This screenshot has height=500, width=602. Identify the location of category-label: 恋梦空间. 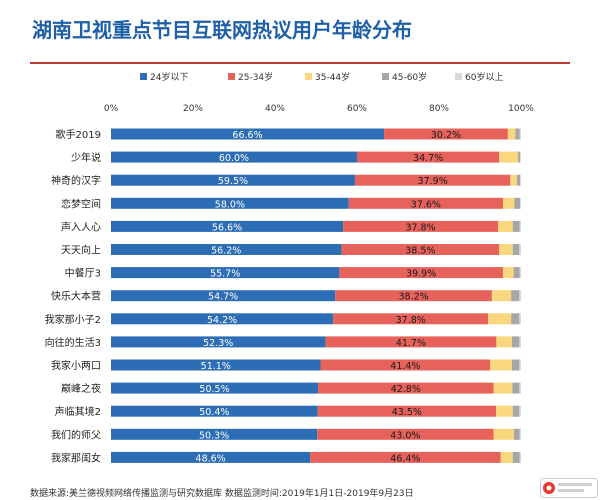
(81, 203).